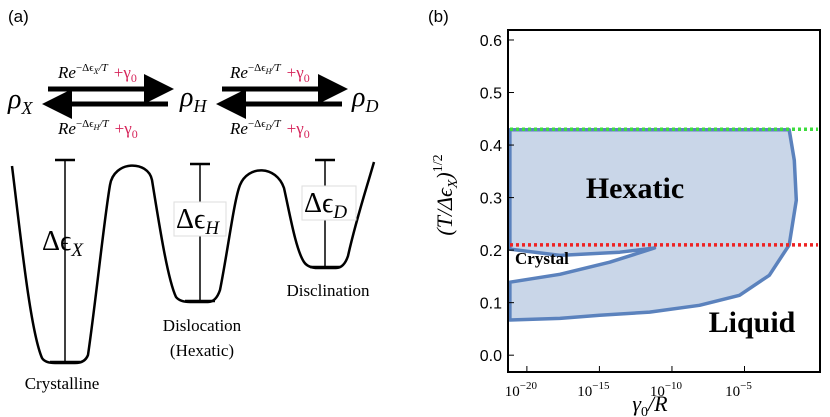 Image resolution: width=830 pixels, height=417 pixels. What do you see at coordinates (202, 325) in the screenshot?
I see `well-label: Dislocation` at bounding box center [202, 325].